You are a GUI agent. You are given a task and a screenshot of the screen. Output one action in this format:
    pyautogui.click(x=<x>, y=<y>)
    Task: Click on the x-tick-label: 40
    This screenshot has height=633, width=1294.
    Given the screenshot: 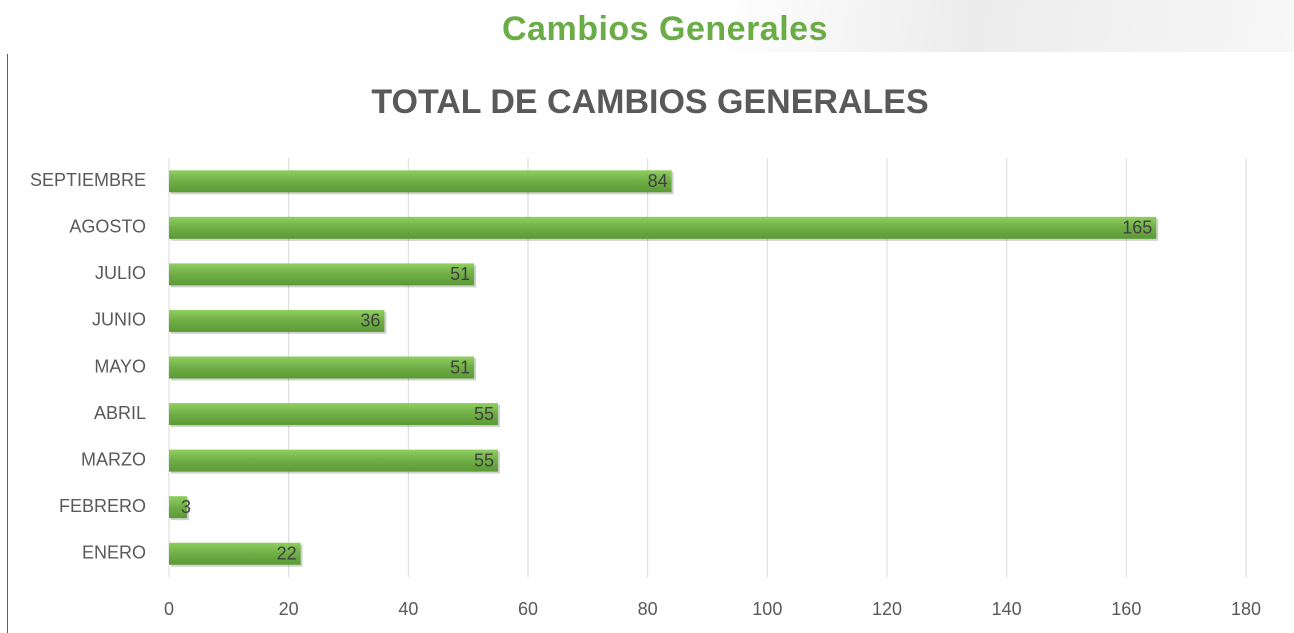 What is the action you would take?
    pyautogui.click(x=408, y=609)
    